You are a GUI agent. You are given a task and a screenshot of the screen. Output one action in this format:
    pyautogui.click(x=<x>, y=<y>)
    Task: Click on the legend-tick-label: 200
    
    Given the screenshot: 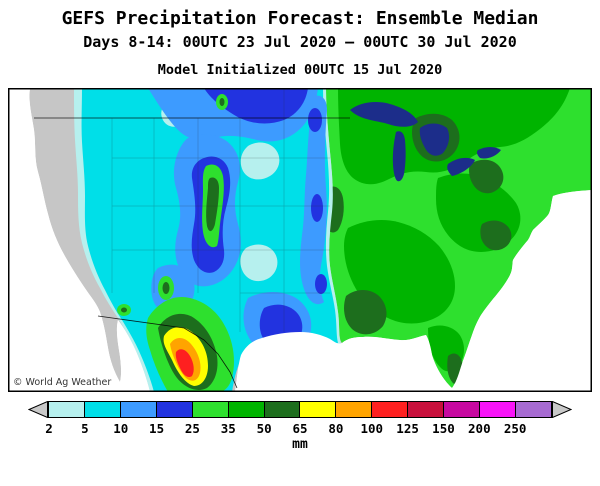 What is the action you would take?
    pyautogui.click(x=479, y=428)
    